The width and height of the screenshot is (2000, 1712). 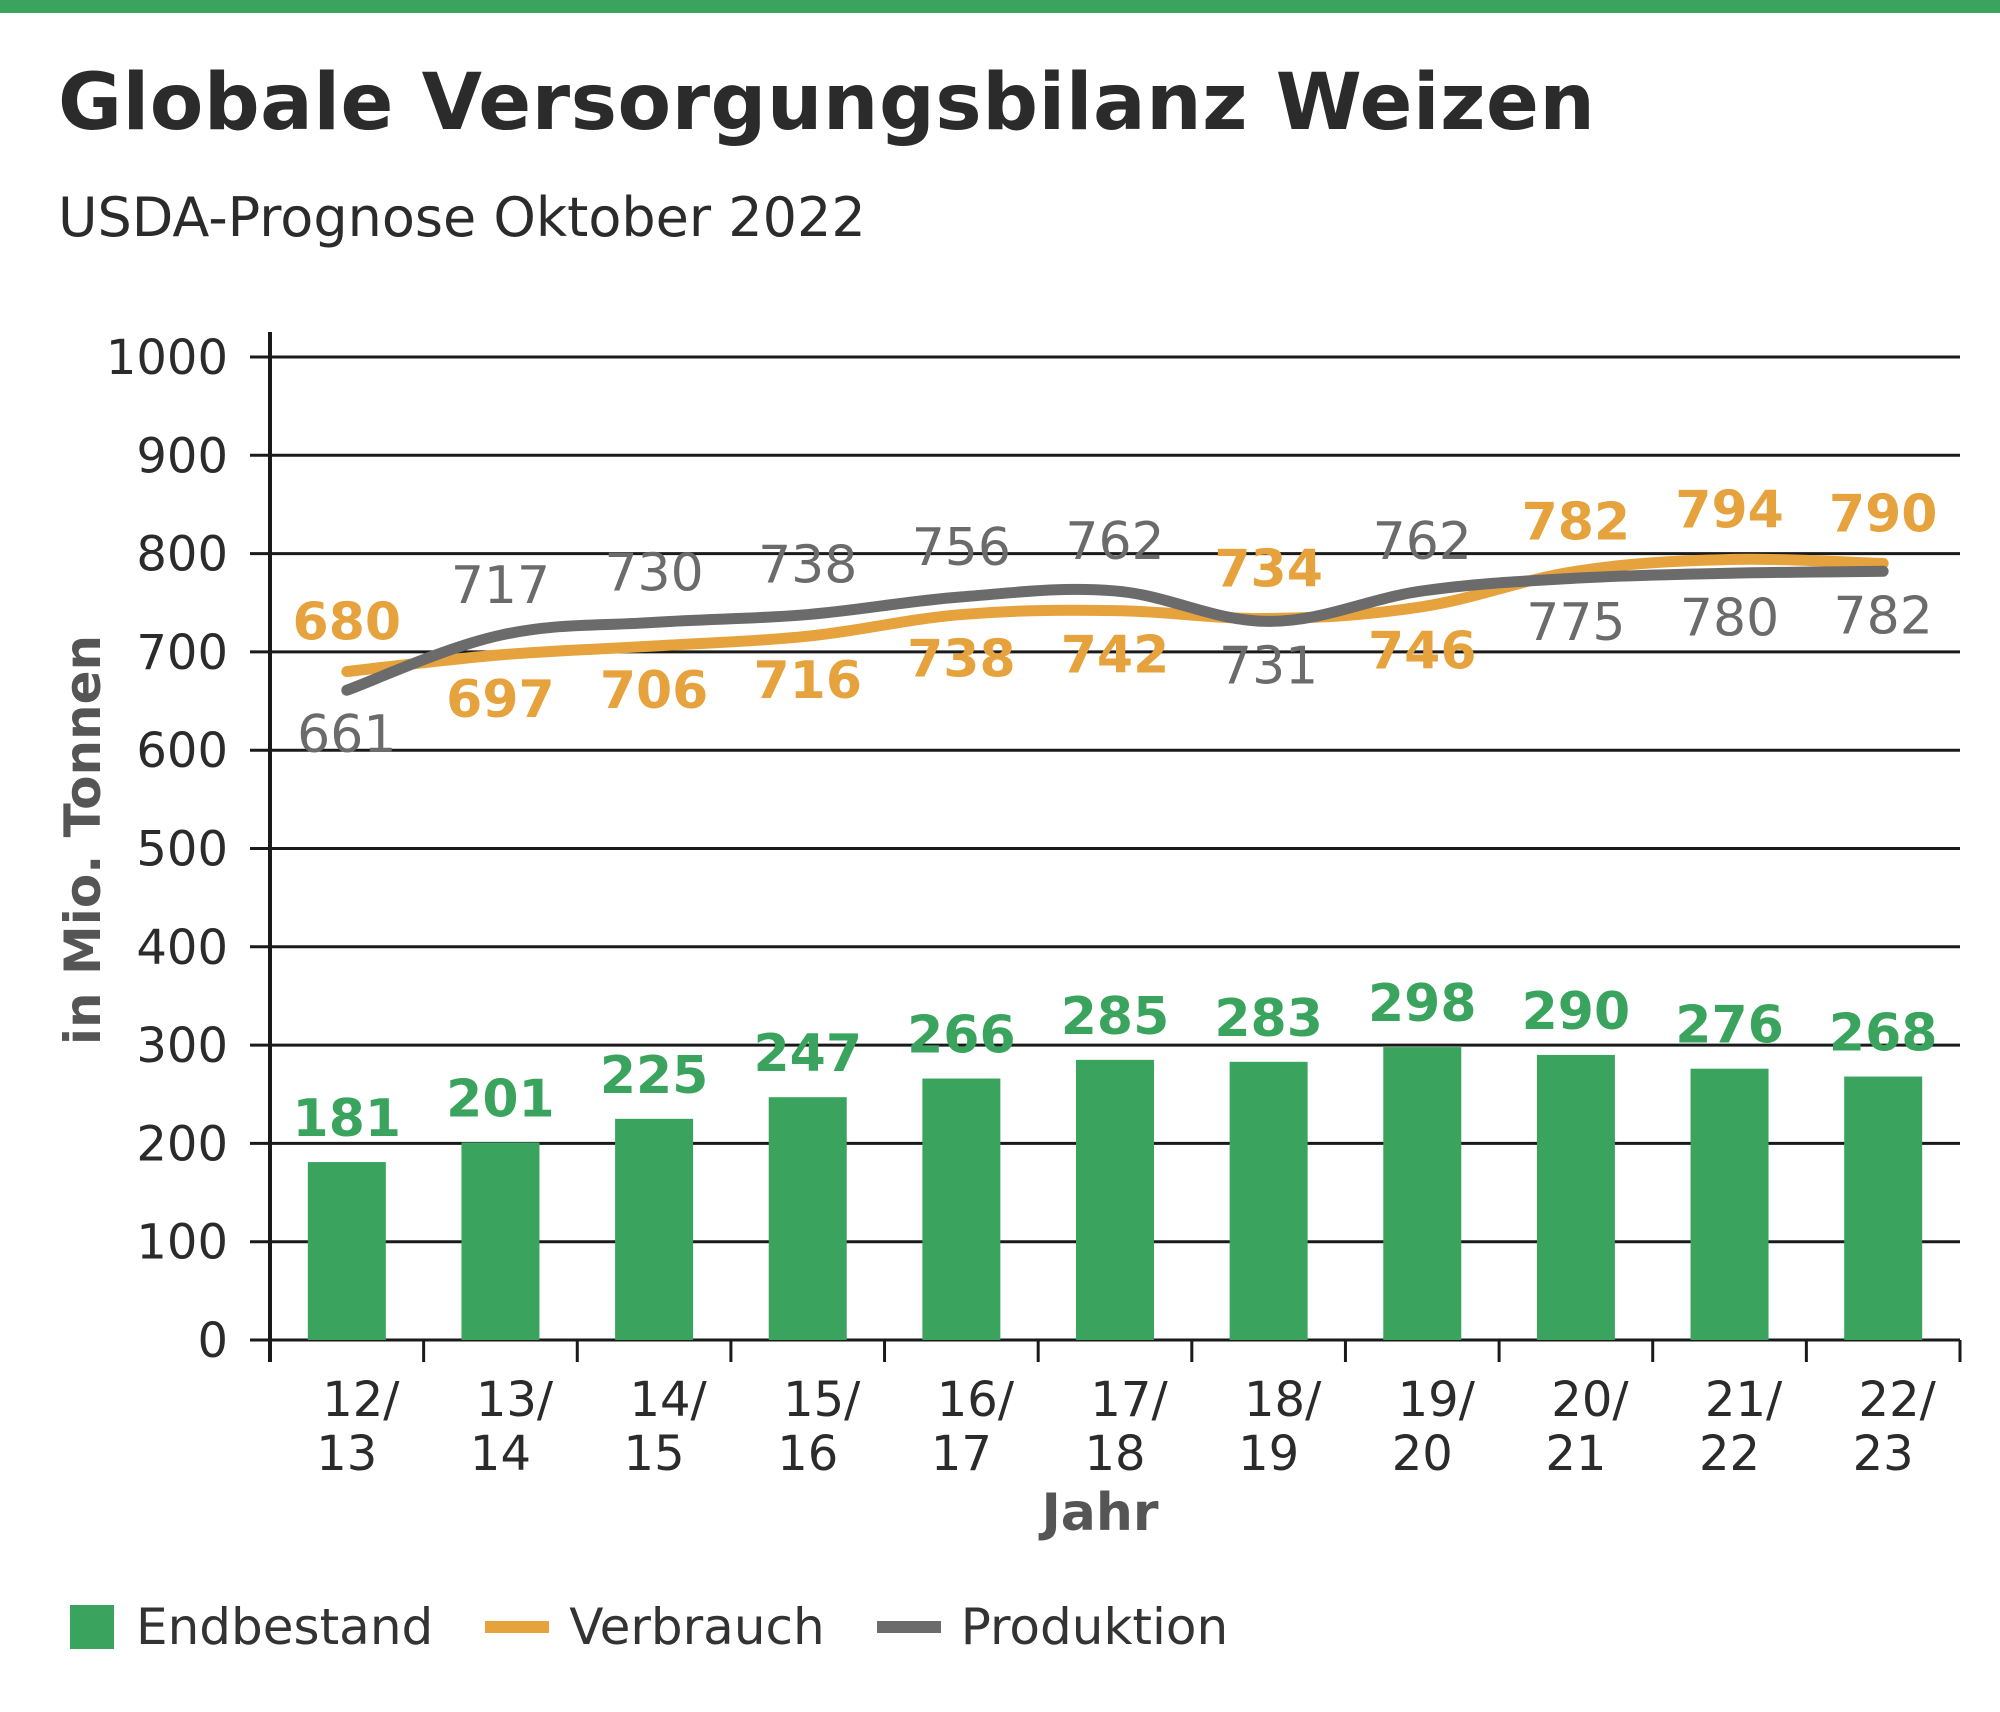 I want to click on x-tick-label: 14, so click(x=500, y=1454).